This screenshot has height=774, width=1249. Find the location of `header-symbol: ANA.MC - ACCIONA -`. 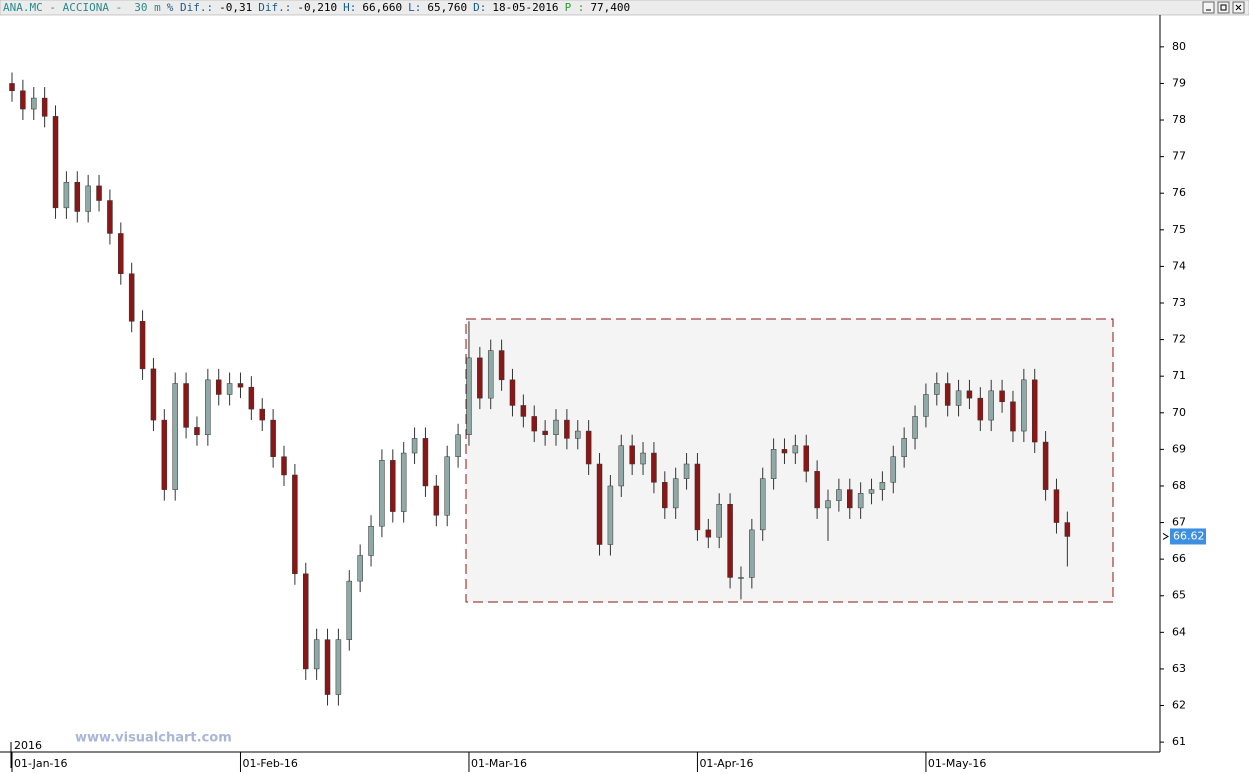

header-symbol: ANA.MC - ACCIONA - is located at coordinates (62, 7).